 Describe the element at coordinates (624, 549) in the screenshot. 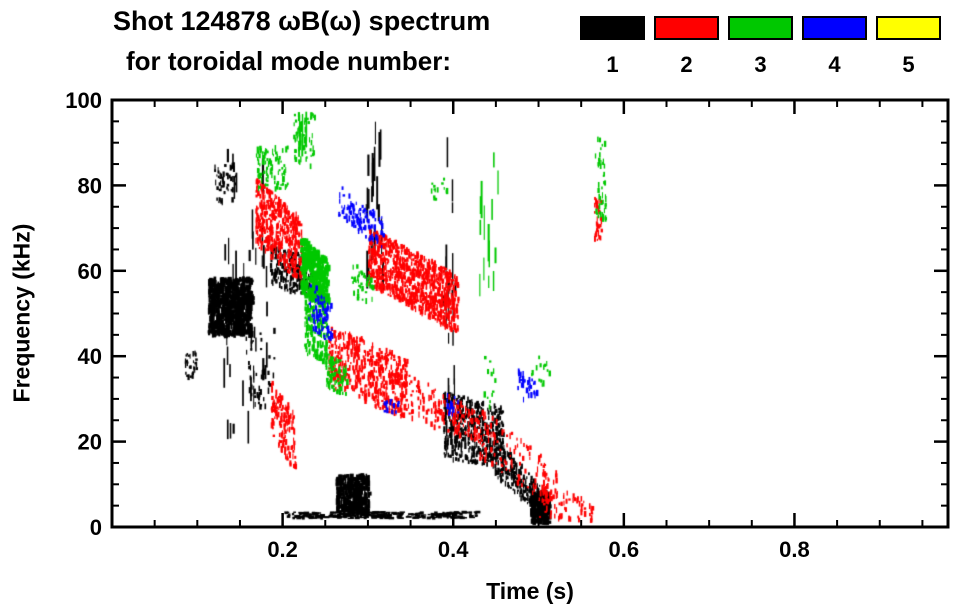

I see `x-tick-label: 0.6` at that location.